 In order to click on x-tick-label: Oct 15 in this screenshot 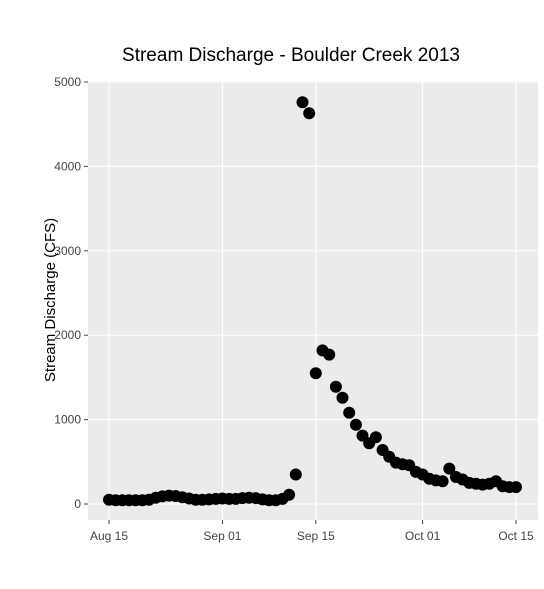, I will do `click(516, 536)`.